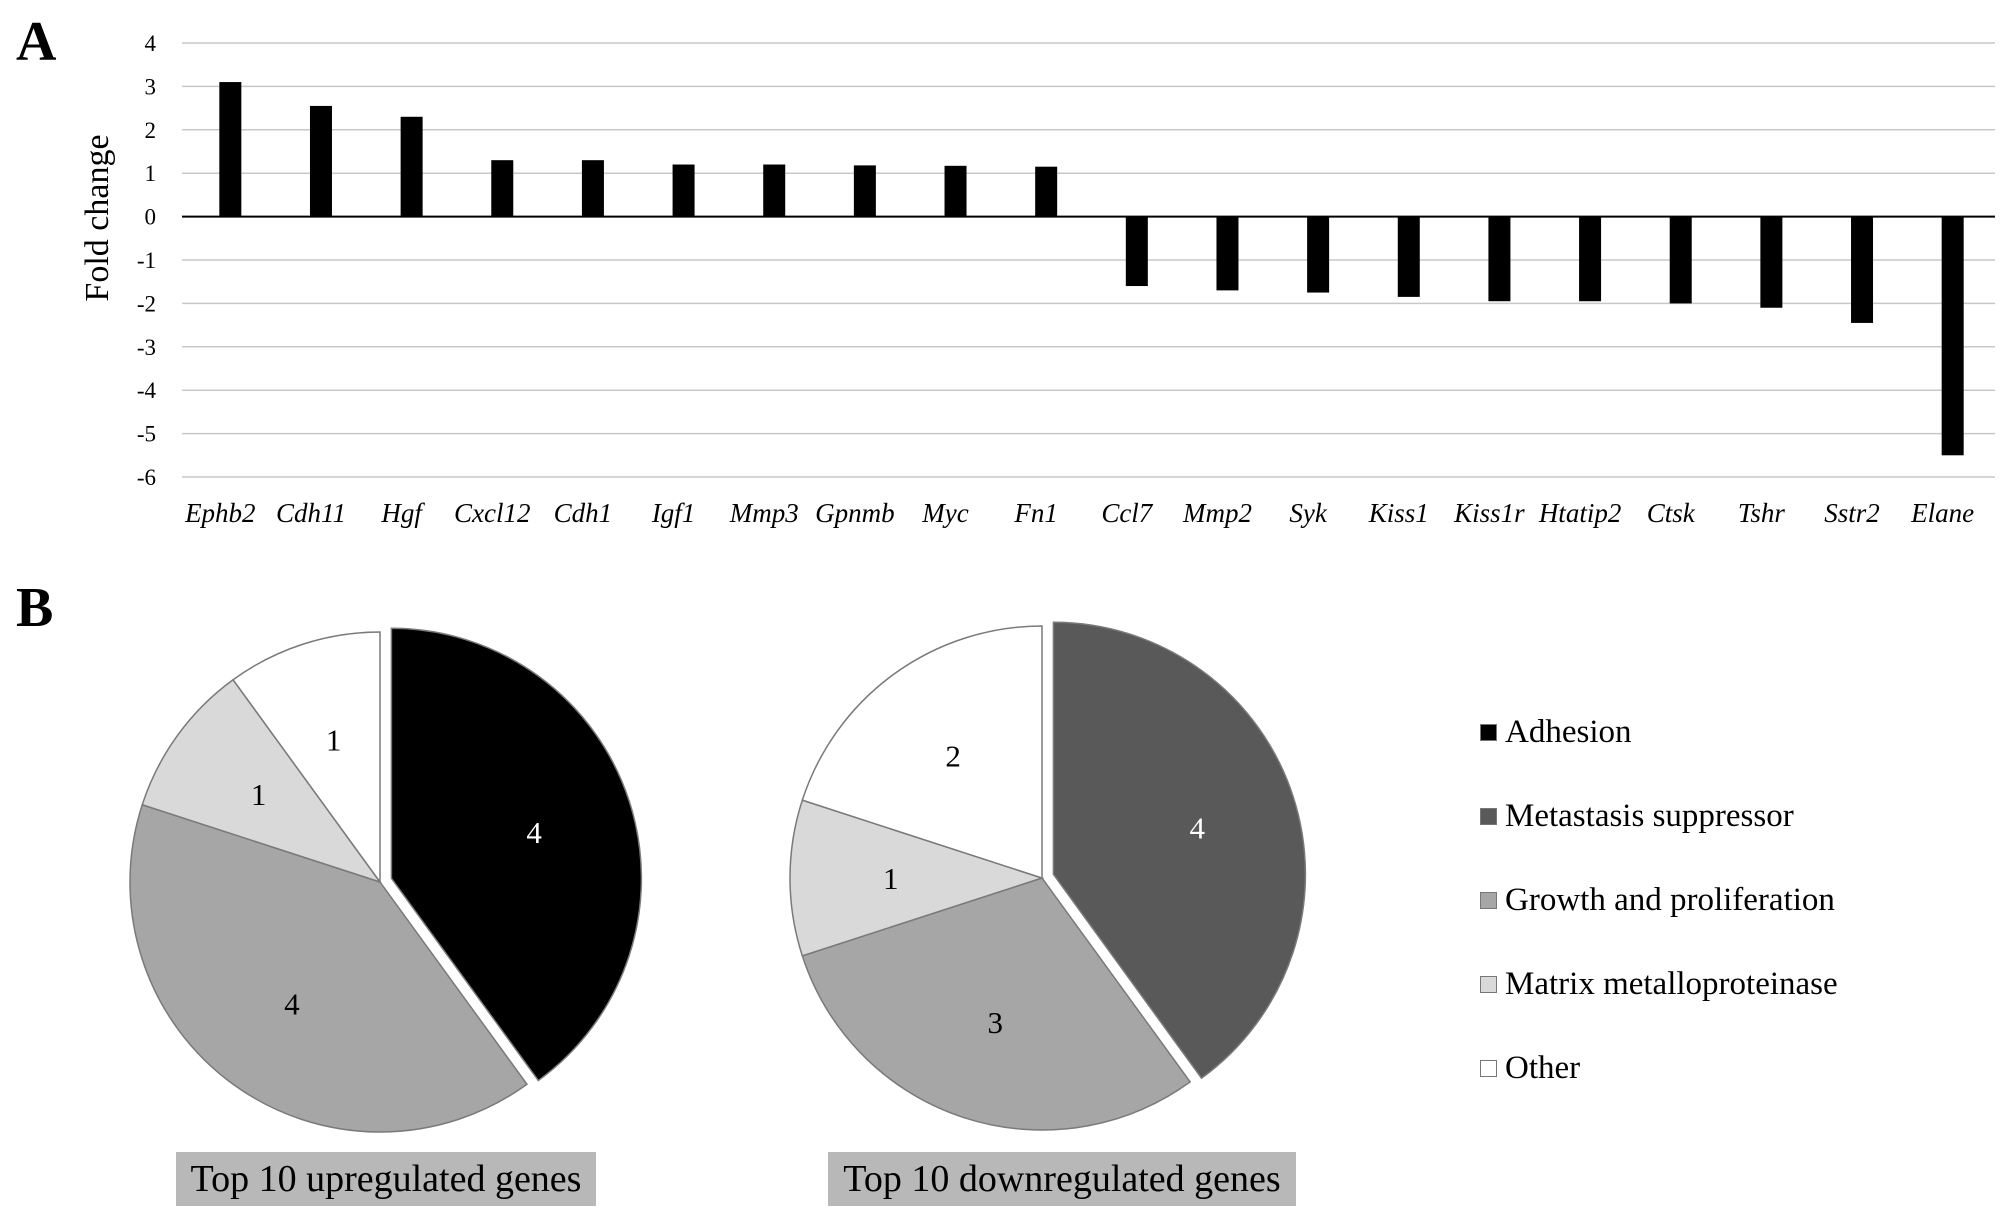 The width and height of the screenshot is (2008, 1219). Describe the element at coordinates (1398, 513) in the screenshot. I see `x-tick-label: Kiss1` at that location.